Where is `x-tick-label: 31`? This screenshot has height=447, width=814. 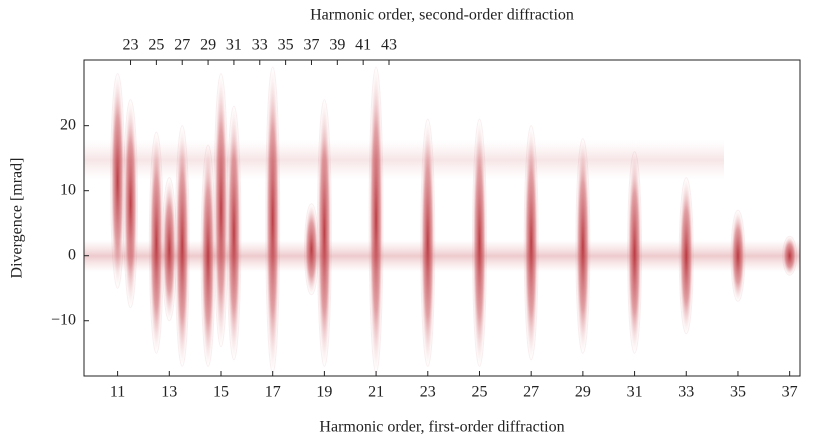 x-tick-label: 31 is located at coordinates (635, 392).